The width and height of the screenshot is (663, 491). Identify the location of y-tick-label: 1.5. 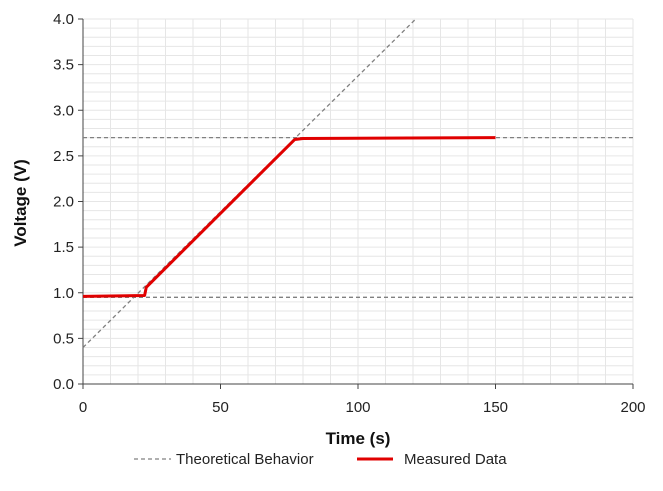
(63, 247).